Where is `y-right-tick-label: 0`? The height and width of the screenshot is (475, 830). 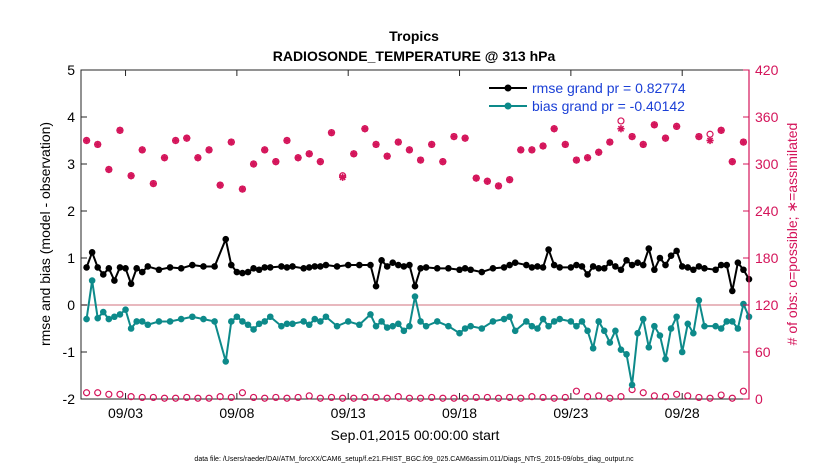
y-right-tick-label: 0 is located at coordinates (759, 399).